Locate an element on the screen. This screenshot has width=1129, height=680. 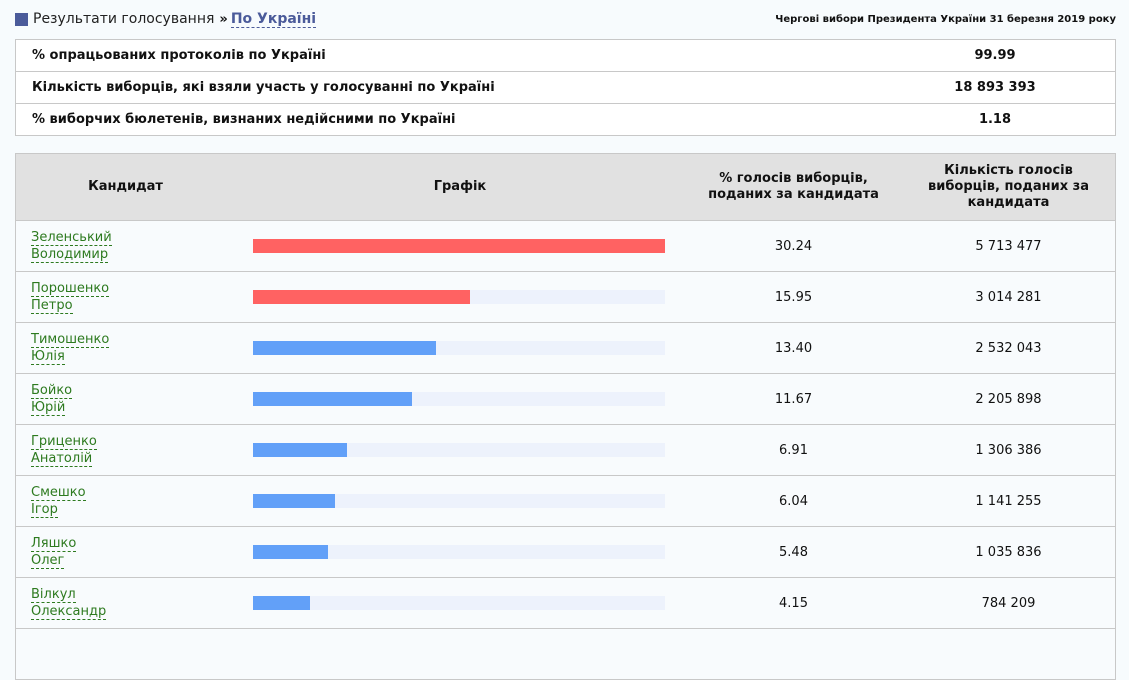
votes-value: 1 306 386 is located at coordinates (1009, 450).